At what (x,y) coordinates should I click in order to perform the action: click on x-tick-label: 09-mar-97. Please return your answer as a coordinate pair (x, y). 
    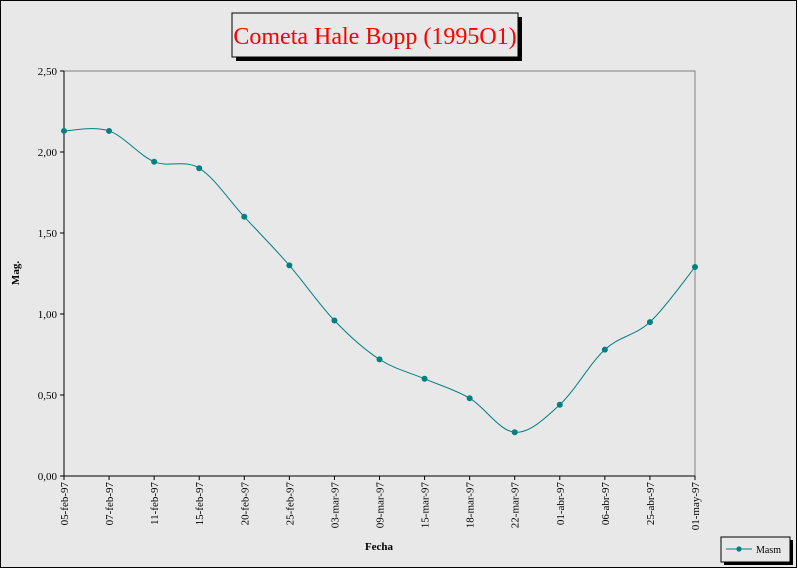
    Looking at the image, I should click on (381, 505).